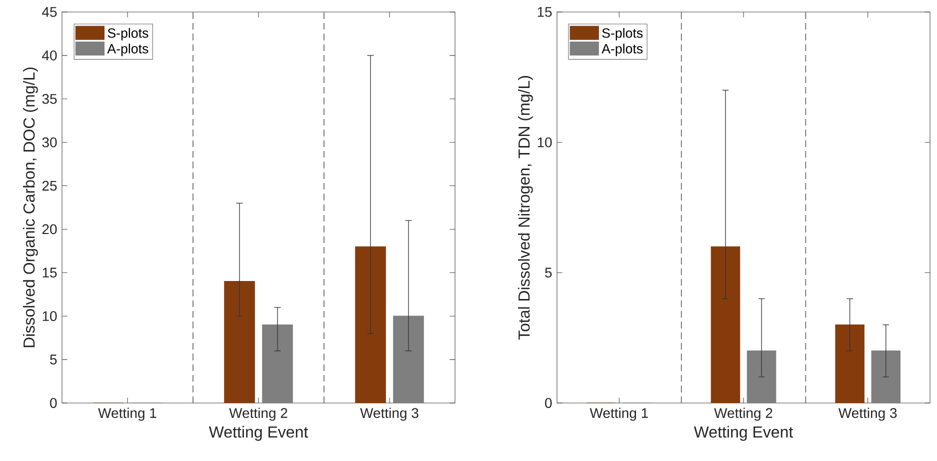  I want to click on y-axis-title: Dissolved Organic Carbon, DOC (mg/L), so click(30, 208).